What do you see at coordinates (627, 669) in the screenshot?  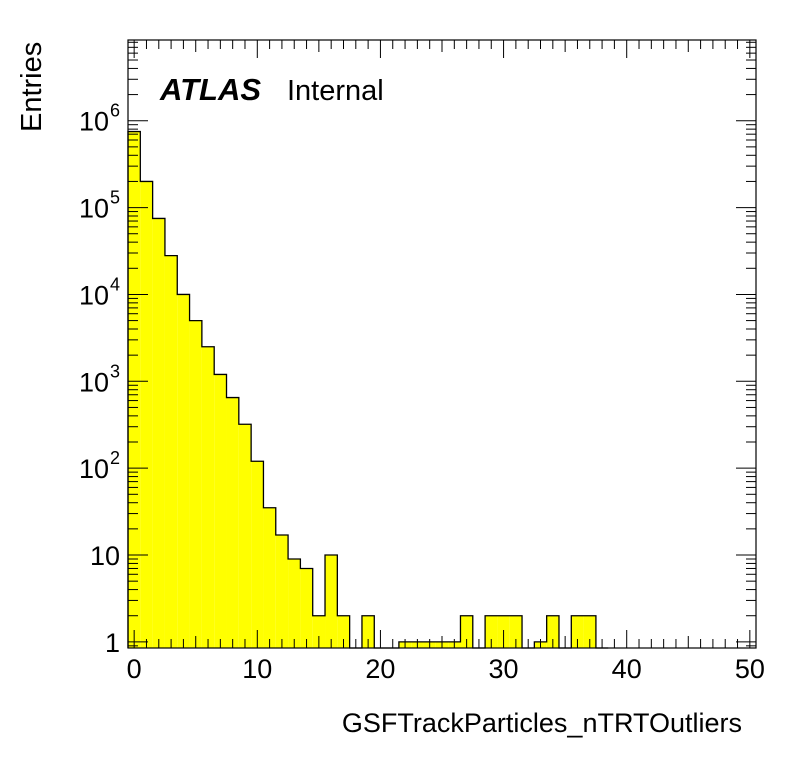 I see `x-tick-label: 40` at bounding box center [627, 669].